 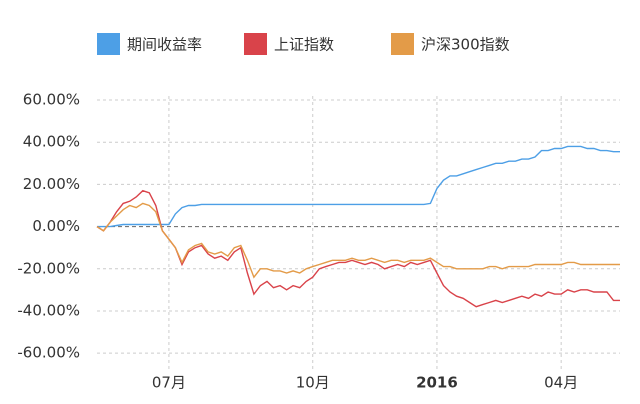 What do you see at coordinates (164, 45) in the screenshot?
I see `legend-label: 期间收益率` at bounding box center [164, 45].